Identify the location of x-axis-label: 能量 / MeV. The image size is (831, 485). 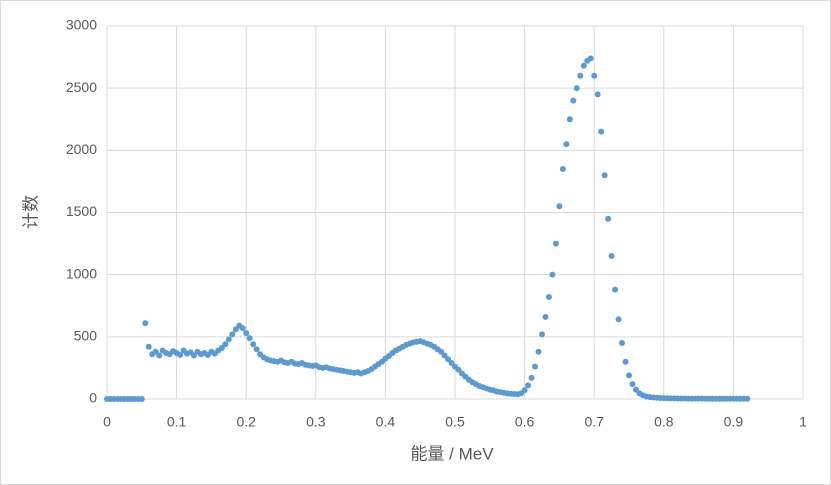
(452, 453).